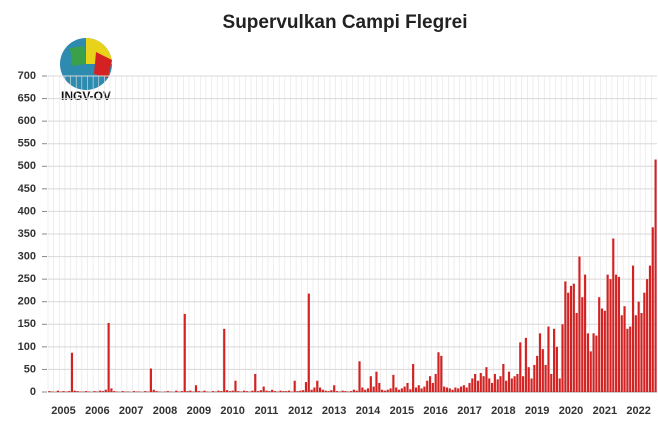 The height and width of the screenshot is (422, 658). I want to click on x-tick-label: 2016, so click(435, 411).